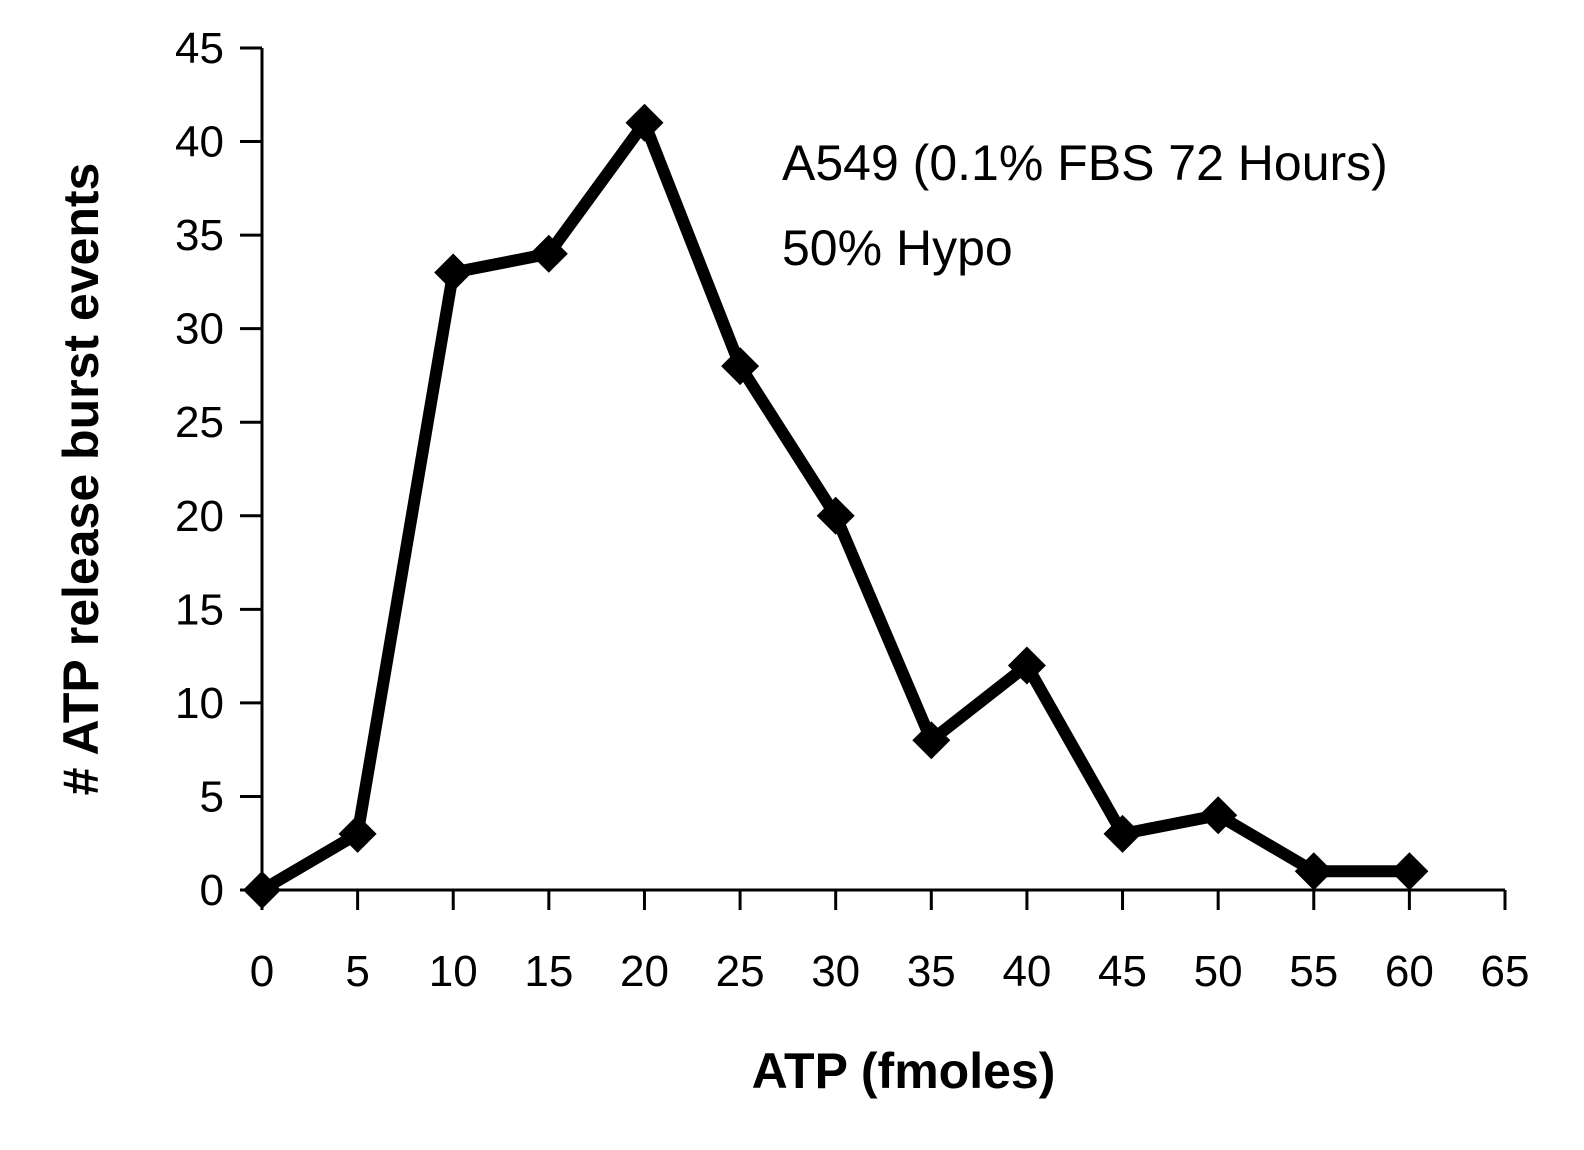 Image resolution: width=1584 pixels, height=1150 pixels. What do you see at coordinates (81, 479) in the screenshot?
I see `y-axis-title: # ATP release burst events` at bounding box center [81, 479].